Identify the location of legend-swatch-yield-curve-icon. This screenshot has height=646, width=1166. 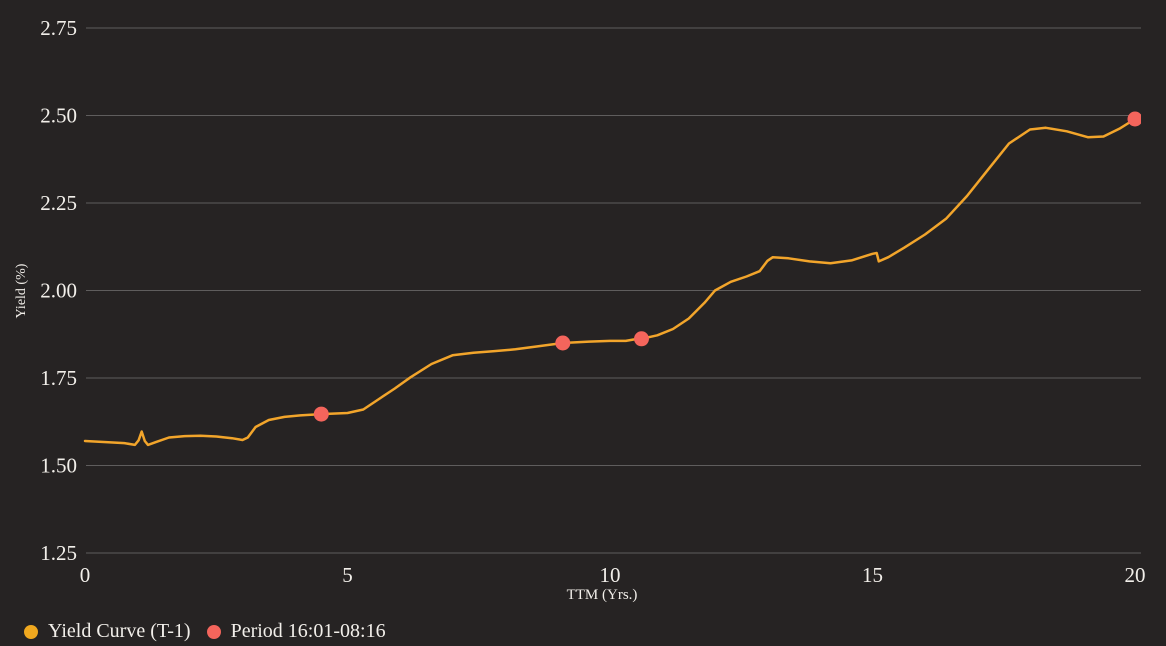
(31, 631).